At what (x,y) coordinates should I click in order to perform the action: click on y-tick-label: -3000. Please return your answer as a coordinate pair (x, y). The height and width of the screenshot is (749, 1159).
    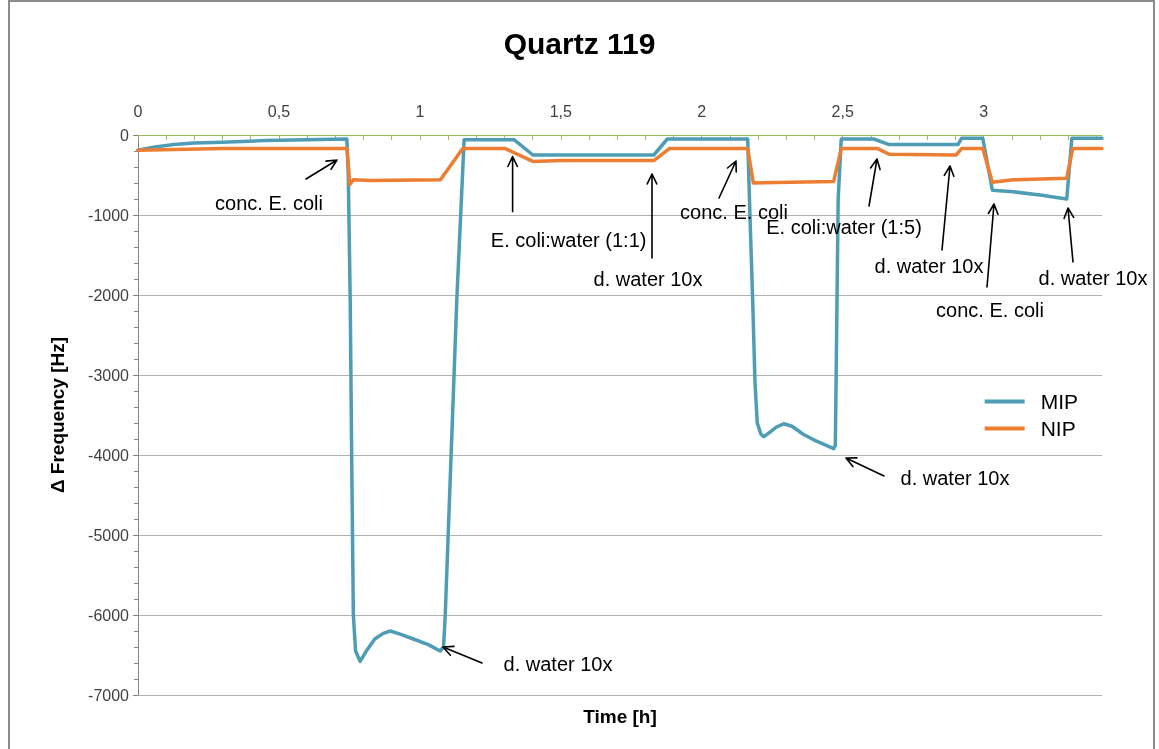
    Looking at the image, I should click on (109, 375).